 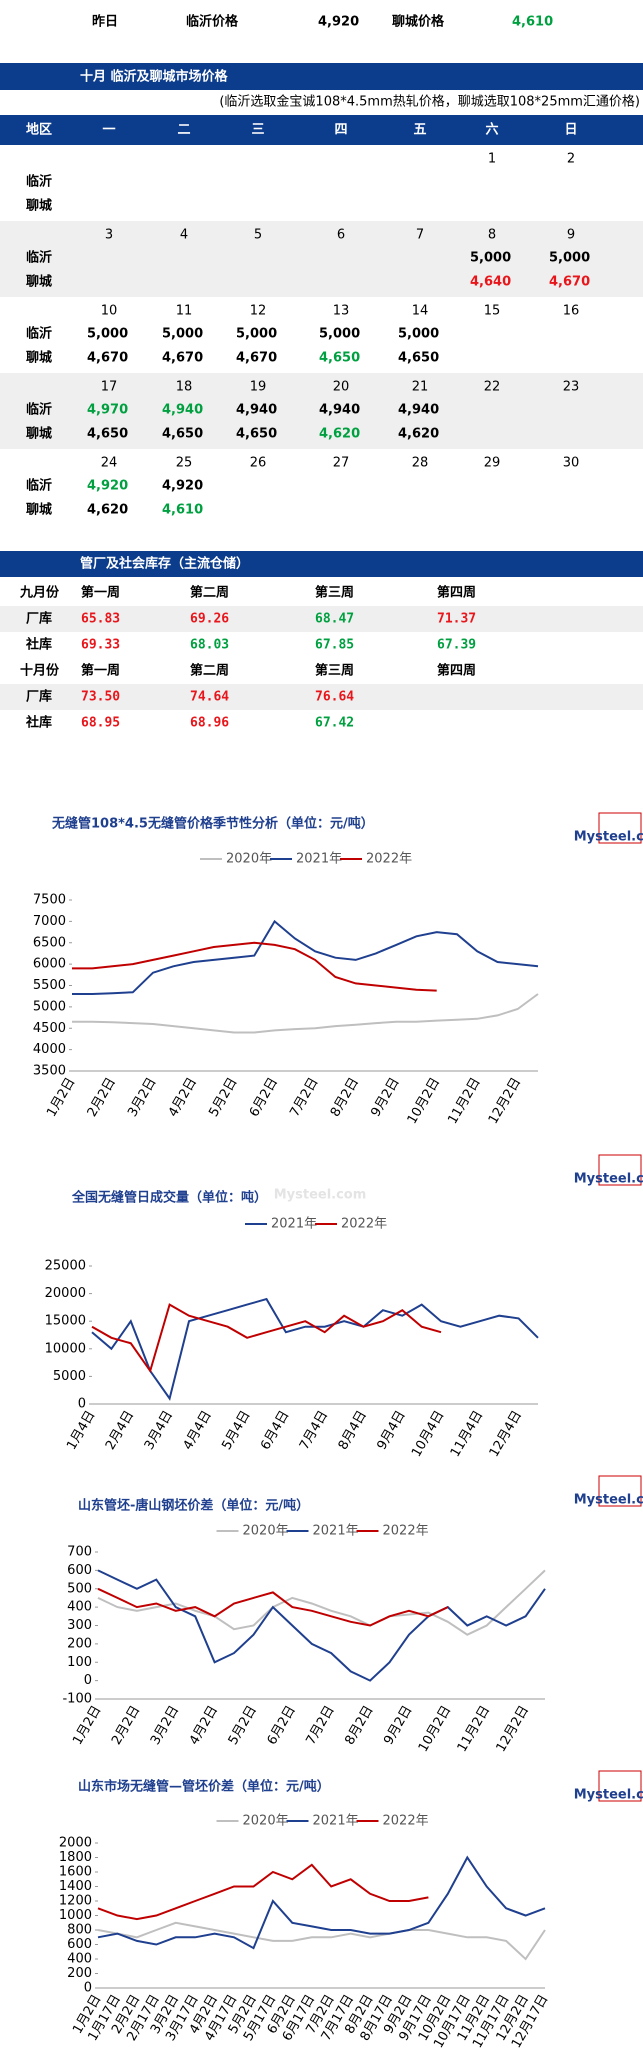 I want to click on x-tick-label: 9月2日, so click(x=398, y=1725).